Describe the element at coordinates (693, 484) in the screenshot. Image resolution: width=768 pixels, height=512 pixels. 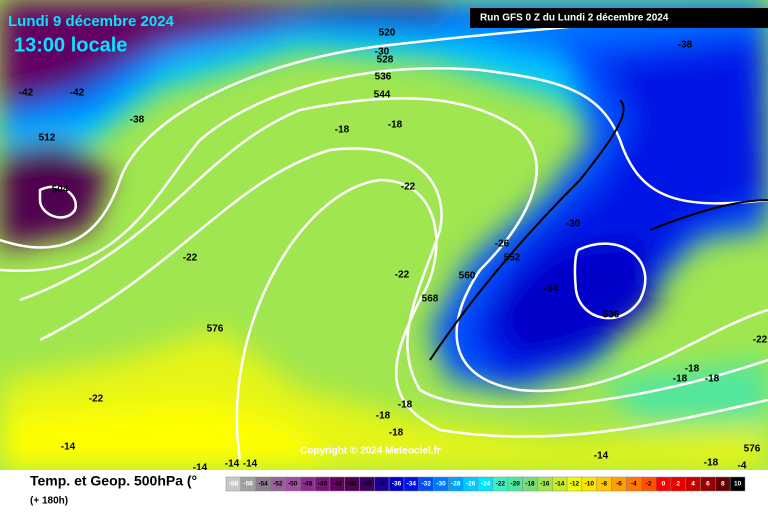
I see `legend-value: 4` at that location.